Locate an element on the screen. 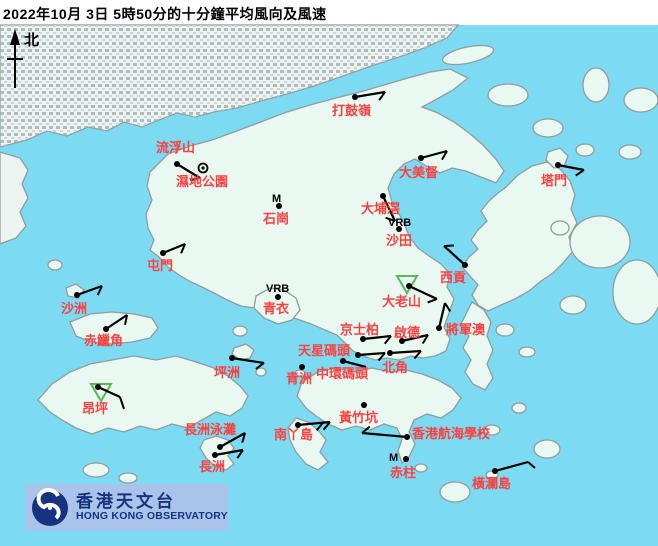 The height and width of the screenshot is (546, 658). station-wong-chuk-hang: 黃竹坑 is located at coordinates (358, 413).